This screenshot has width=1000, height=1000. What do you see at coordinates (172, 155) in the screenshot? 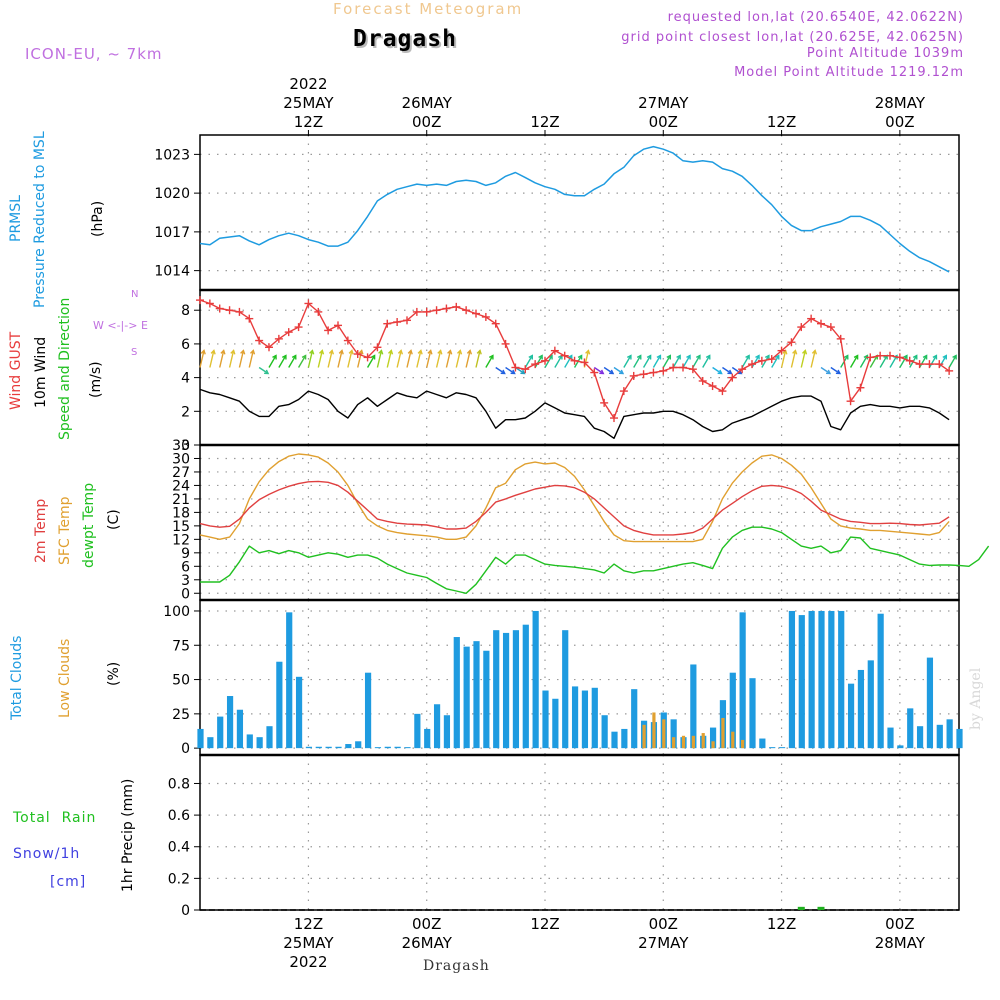
I see `y-tick-label: 1023` at bounding box center [172, 155].